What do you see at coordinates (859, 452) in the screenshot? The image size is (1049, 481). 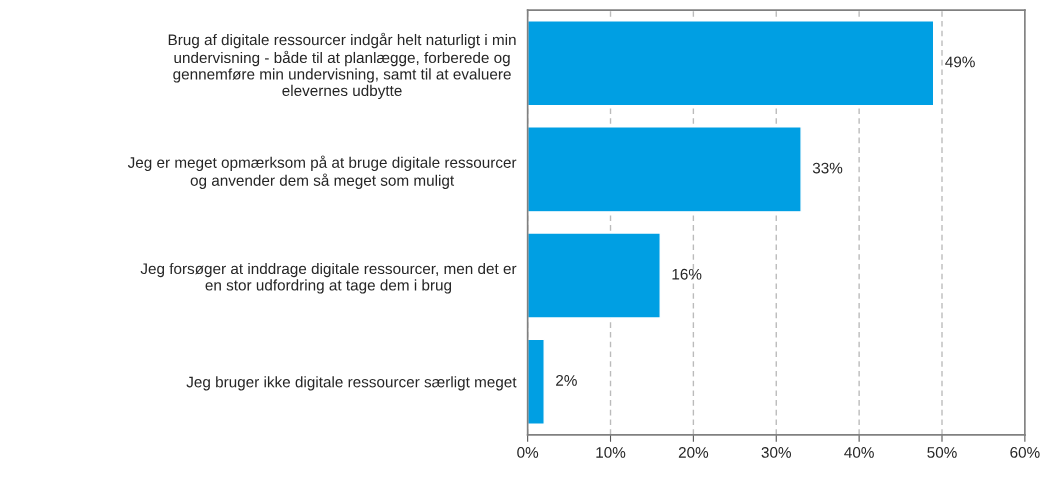 I see `x-tick-label: 40%` at bounding box center [859, 452].